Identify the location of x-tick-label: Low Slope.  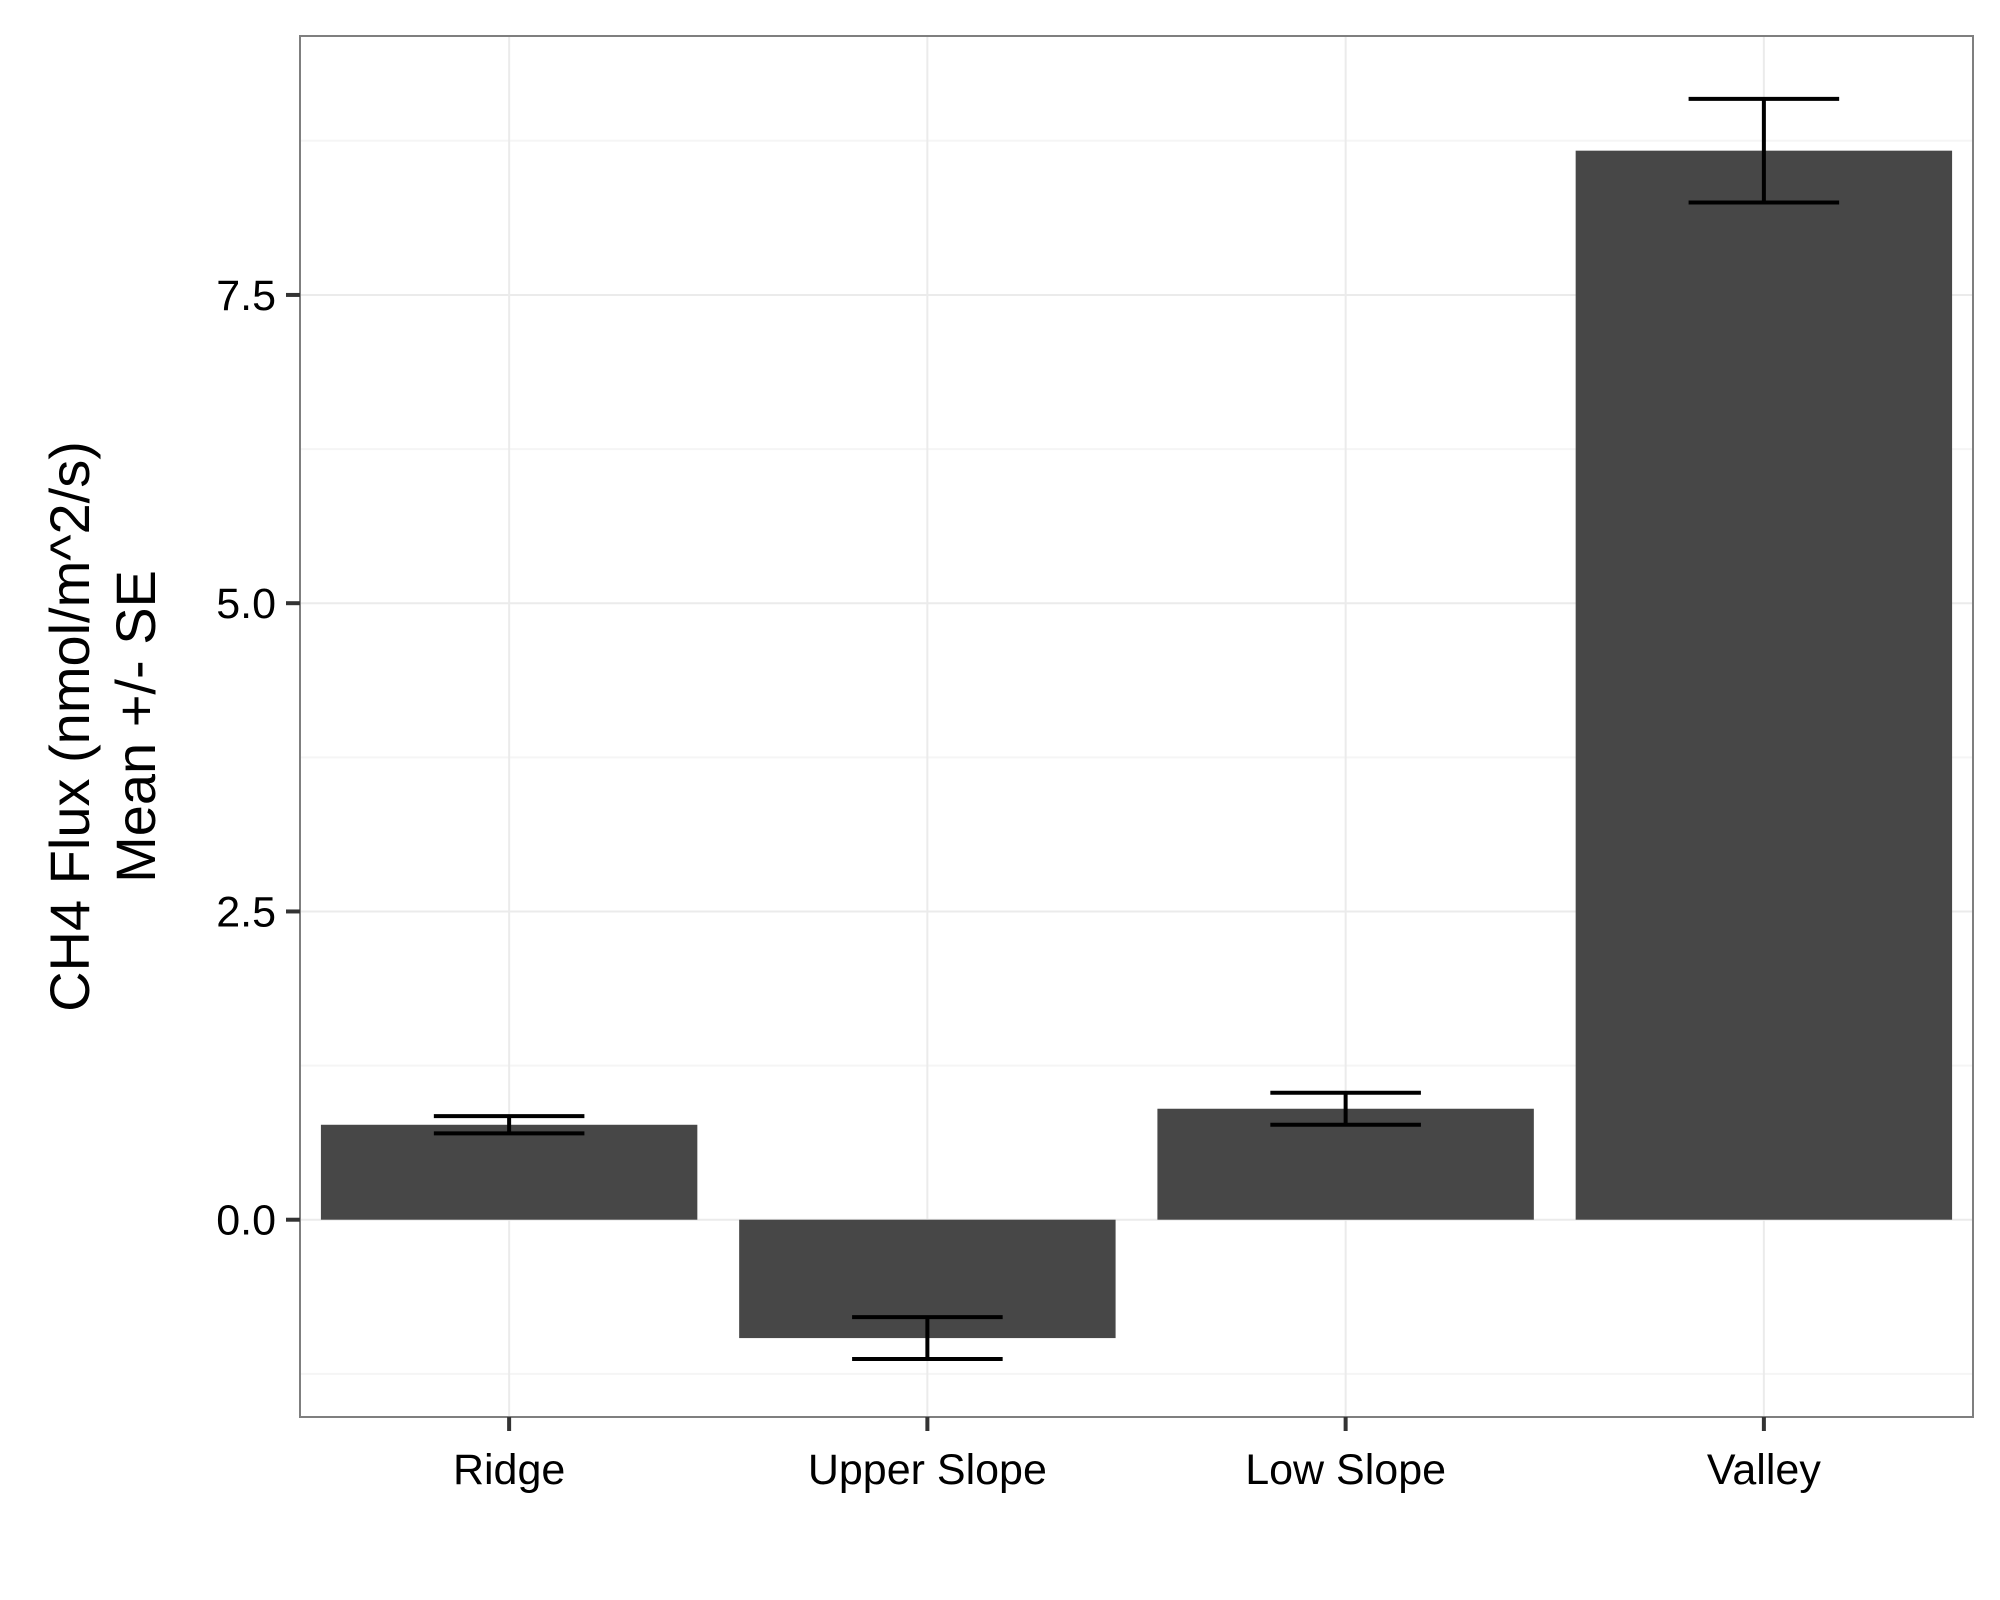
(1345, 1470).